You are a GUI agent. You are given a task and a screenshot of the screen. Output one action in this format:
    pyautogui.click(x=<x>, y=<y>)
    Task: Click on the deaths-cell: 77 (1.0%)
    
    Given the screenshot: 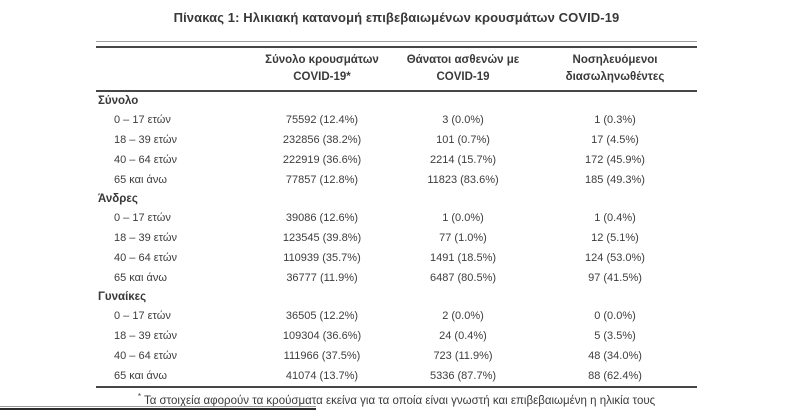 What is the action you would take?
    pyautogui.click(x=463, y=238)
    